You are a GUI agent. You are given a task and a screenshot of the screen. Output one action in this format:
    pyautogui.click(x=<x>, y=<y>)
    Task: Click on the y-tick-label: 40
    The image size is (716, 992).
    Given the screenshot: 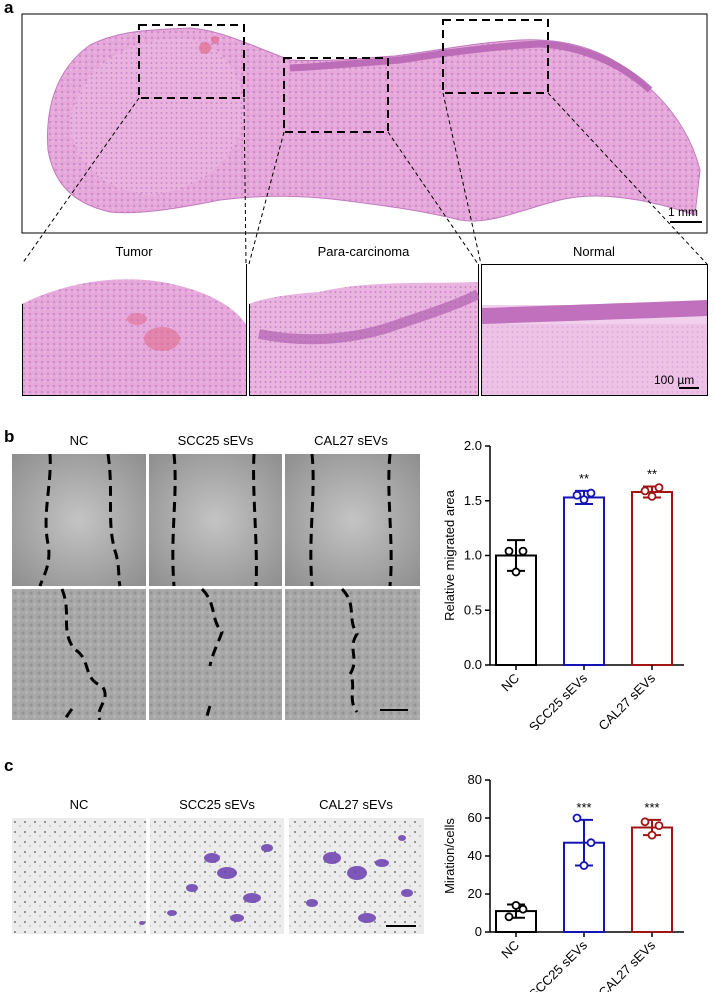 What is the action you would take?
    pyautogui.click(x=475, y=855)
    